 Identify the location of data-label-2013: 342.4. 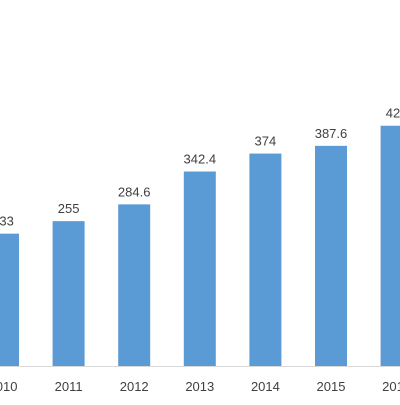
(200, 159).